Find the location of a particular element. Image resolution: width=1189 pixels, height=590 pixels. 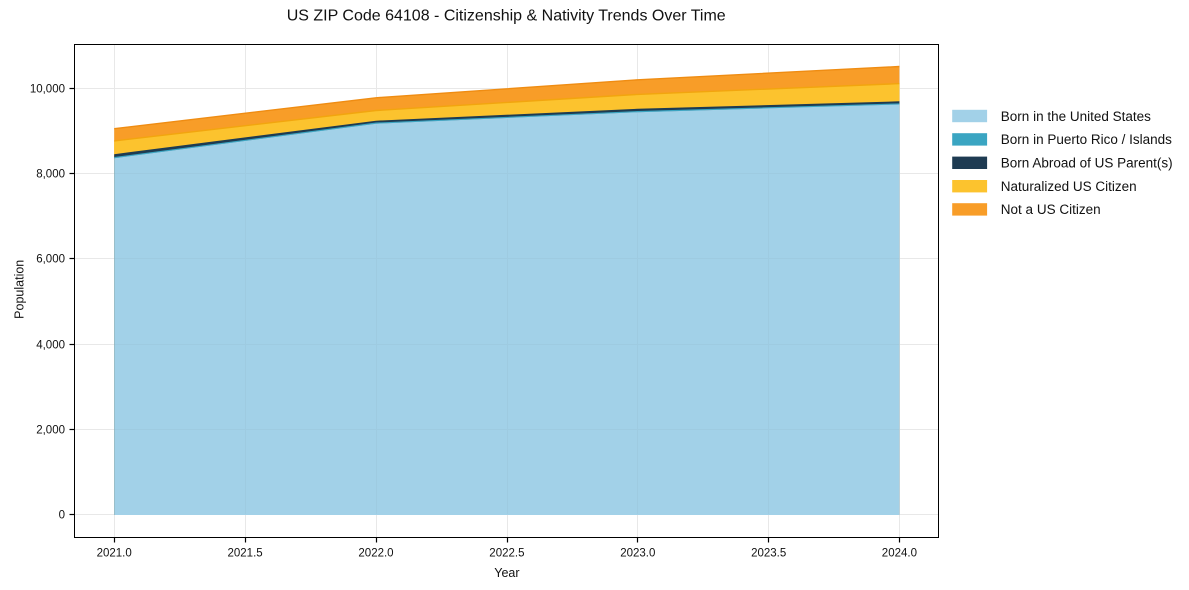

svg-text: Year is located at coordinates (506, 573).